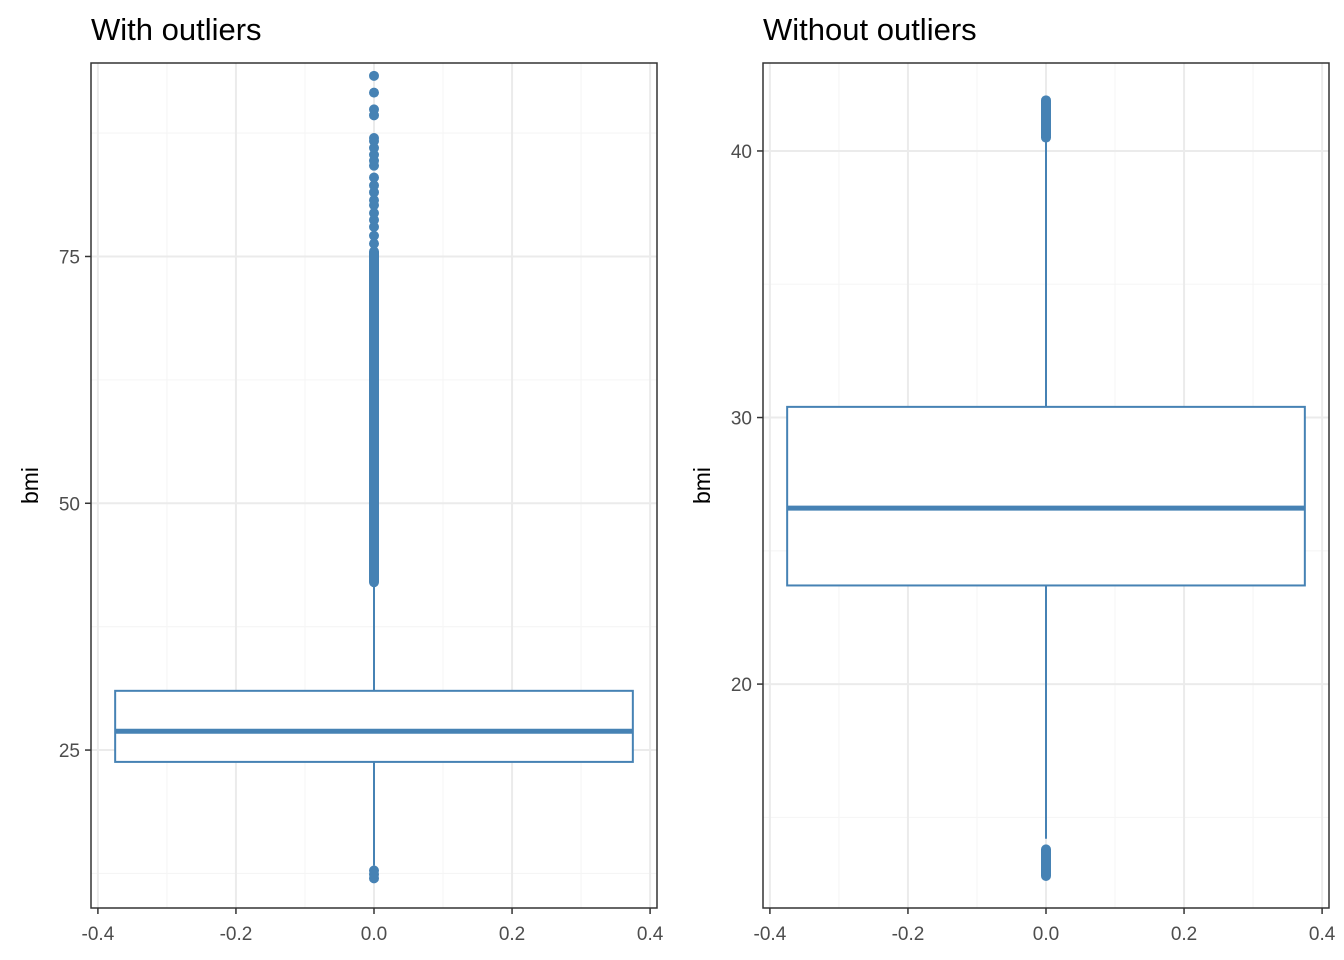 The image size is (1344, 960). I want to click on y-tick-label: 25, so click(69, 751).